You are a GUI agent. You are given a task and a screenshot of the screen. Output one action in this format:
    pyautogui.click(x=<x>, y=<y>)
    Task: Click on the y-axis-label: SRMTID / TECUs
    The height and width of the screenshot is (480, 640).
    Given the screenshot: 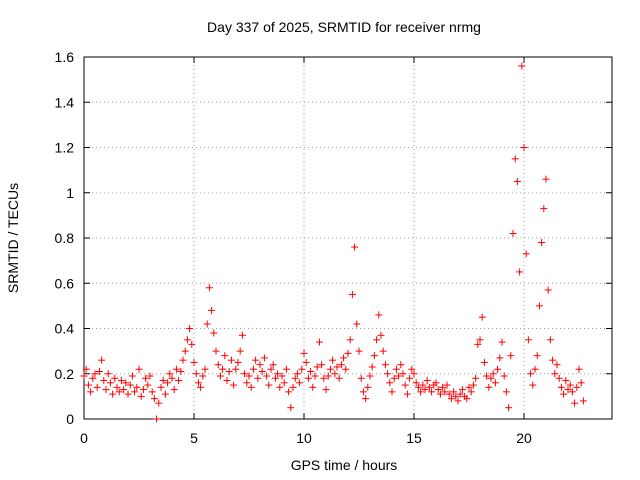 What is the action you would take?
    pyautogui.click(x=13, y=238)
    